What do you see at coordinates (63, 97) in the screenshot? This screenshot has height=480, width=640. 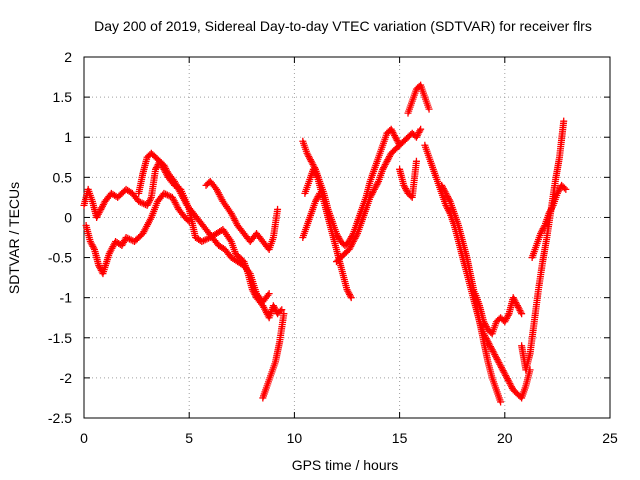 I see `y-tick-label: 1.5` at bounding box center [63, 97].